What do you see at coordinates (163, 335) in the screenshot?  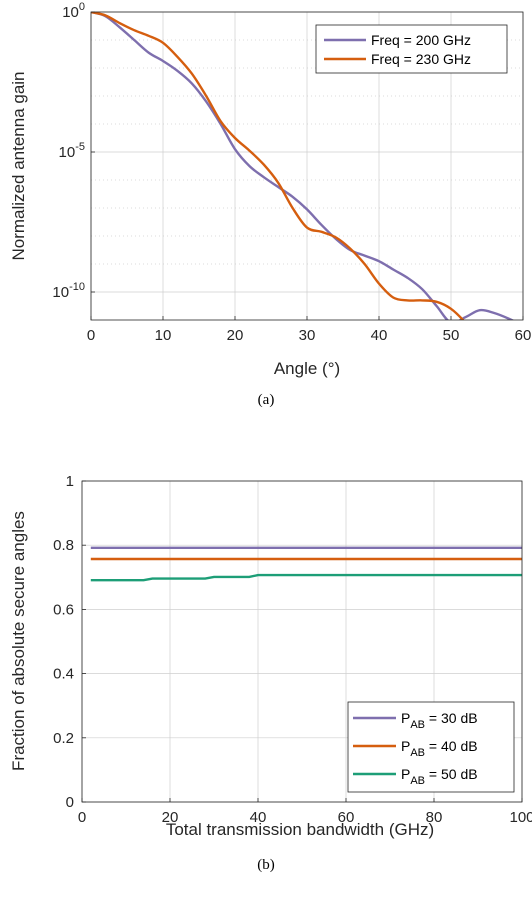 I see `chart-a-x-tick-label: 10` at bounding box center [163, 335].